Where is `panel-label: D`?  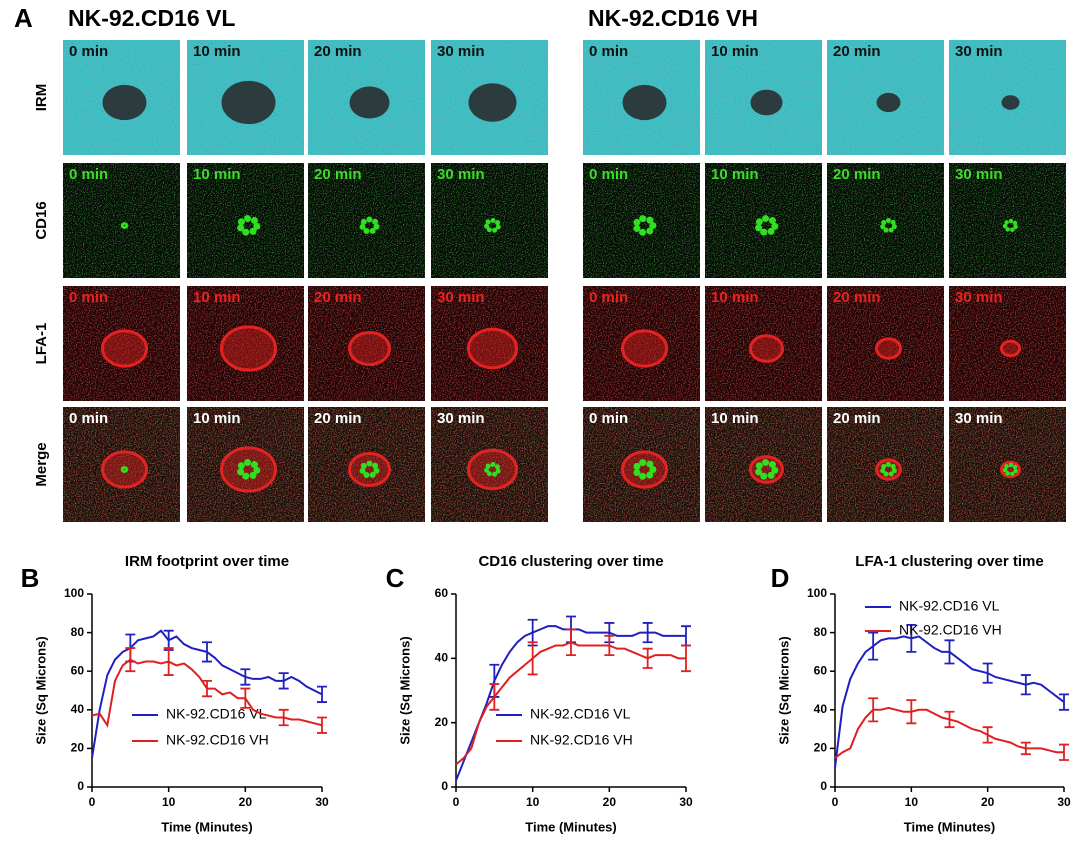
panel-label: D is located at coordinates (780, 578).